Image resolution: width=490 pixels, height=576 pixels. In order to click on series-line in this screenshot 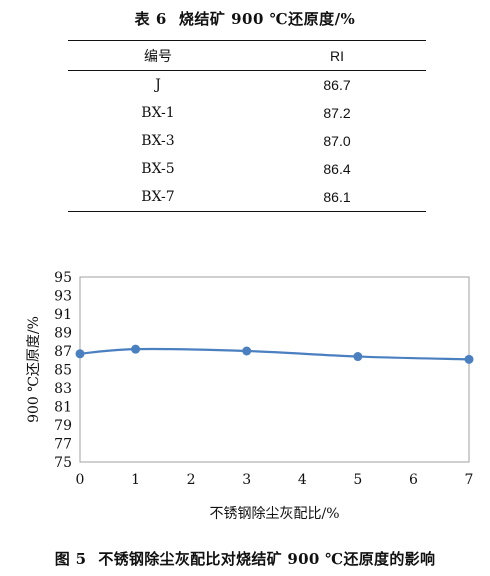, I will do `click(274, 354)`.